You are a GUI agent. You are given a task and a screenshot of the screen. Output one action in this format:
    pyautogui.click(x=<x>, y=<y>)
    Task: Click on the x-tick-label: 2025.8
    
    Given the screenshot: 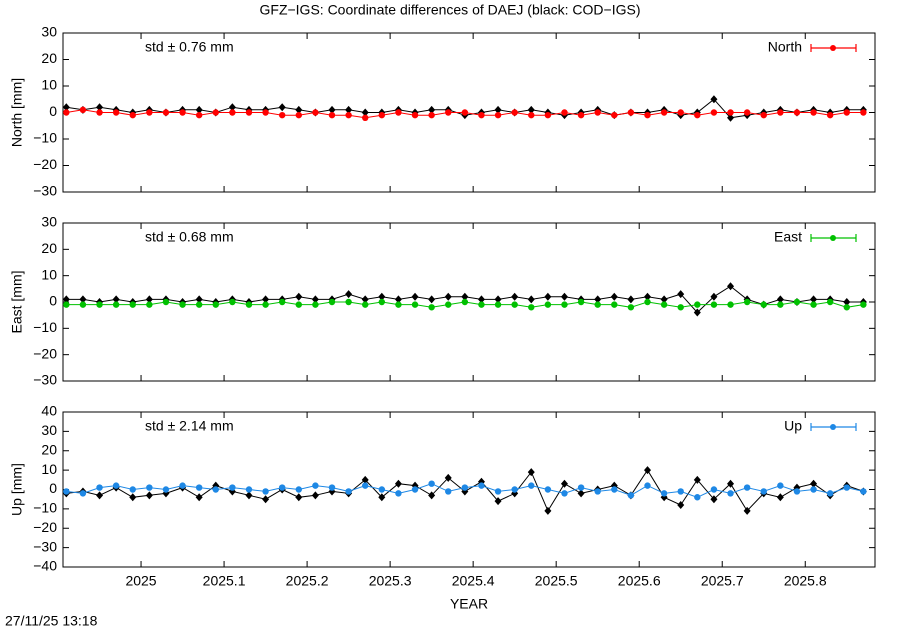 What is the action you would take?
    pyautogui.click(x=805, y=581)
    